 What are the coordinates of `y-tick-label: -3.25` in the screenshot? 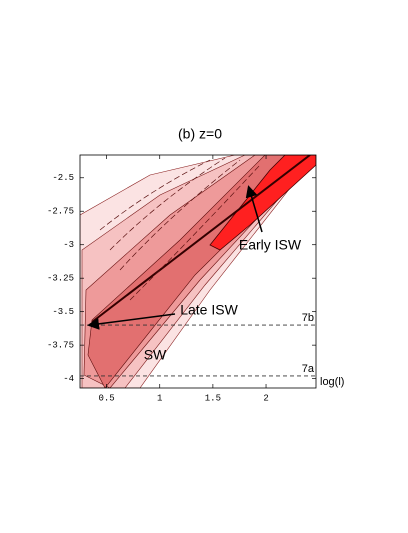 It's located at (60, 279).